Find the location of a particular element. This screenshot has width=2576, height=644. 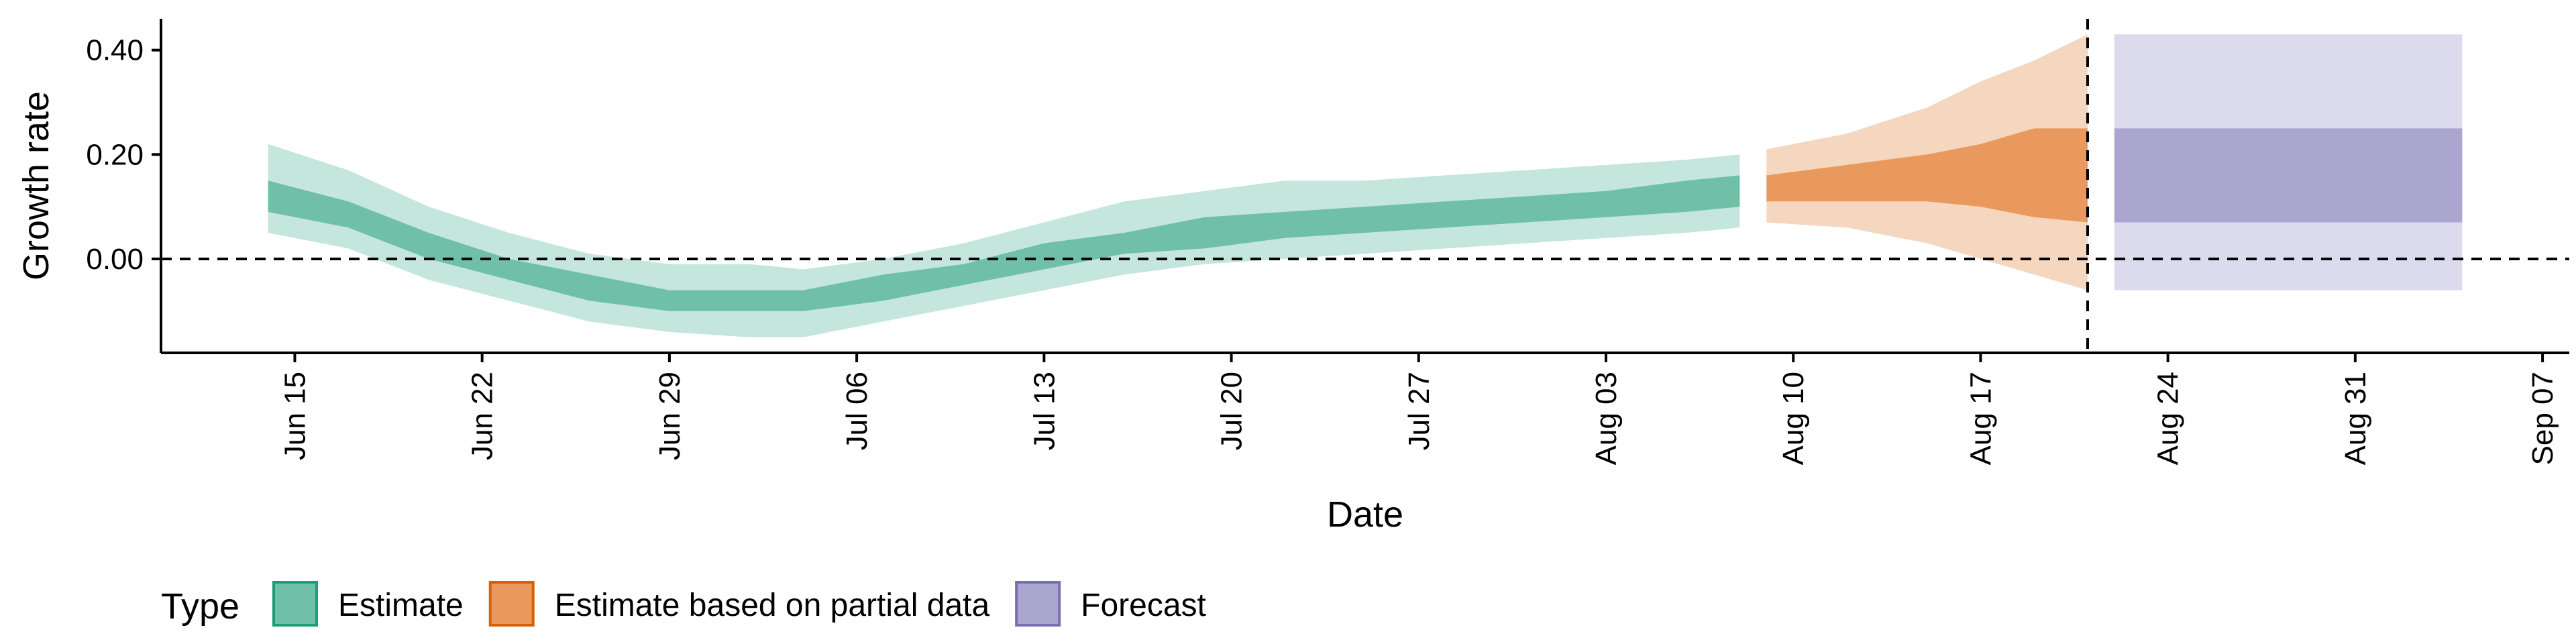

x-tick-label: Aug 10 is located at coordinates (1793, 418).